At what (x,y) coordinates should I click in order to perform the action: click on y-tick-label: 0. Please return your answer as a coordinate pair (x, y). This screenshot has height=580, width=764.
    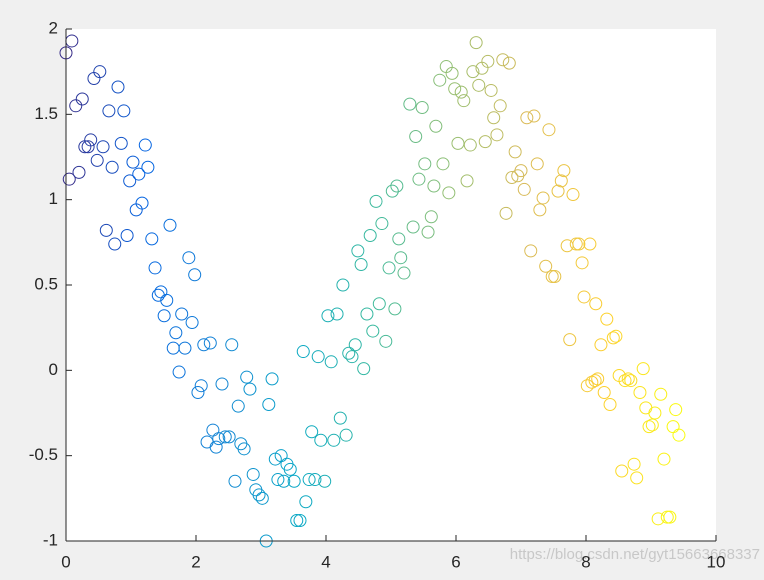
    Looking at the image, I should click on (53, 369).